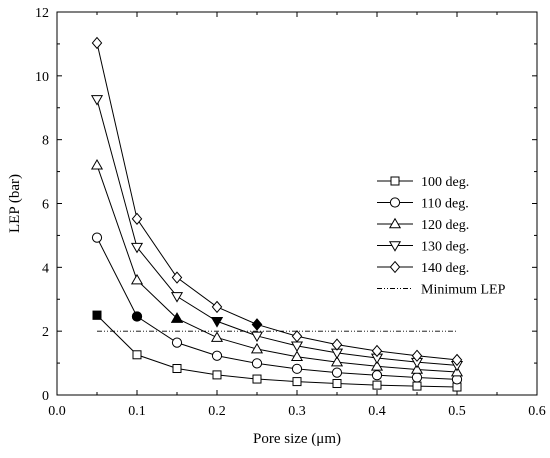 The width and height of the screenshot is (550, 458). I want to click on legend-label: 120 deg., so click(445, 225).